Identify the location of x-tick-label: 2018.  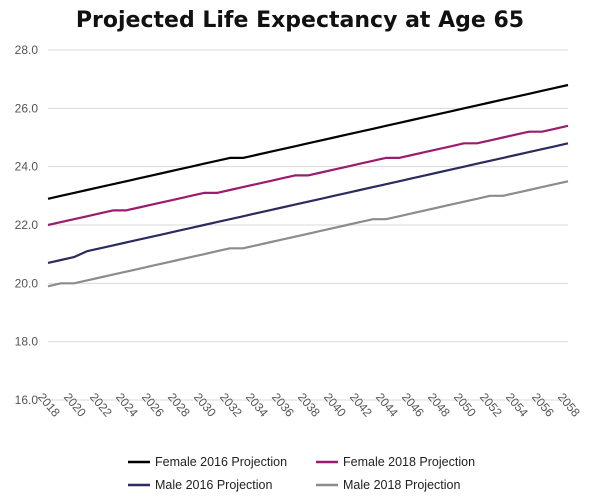
(49, 405).